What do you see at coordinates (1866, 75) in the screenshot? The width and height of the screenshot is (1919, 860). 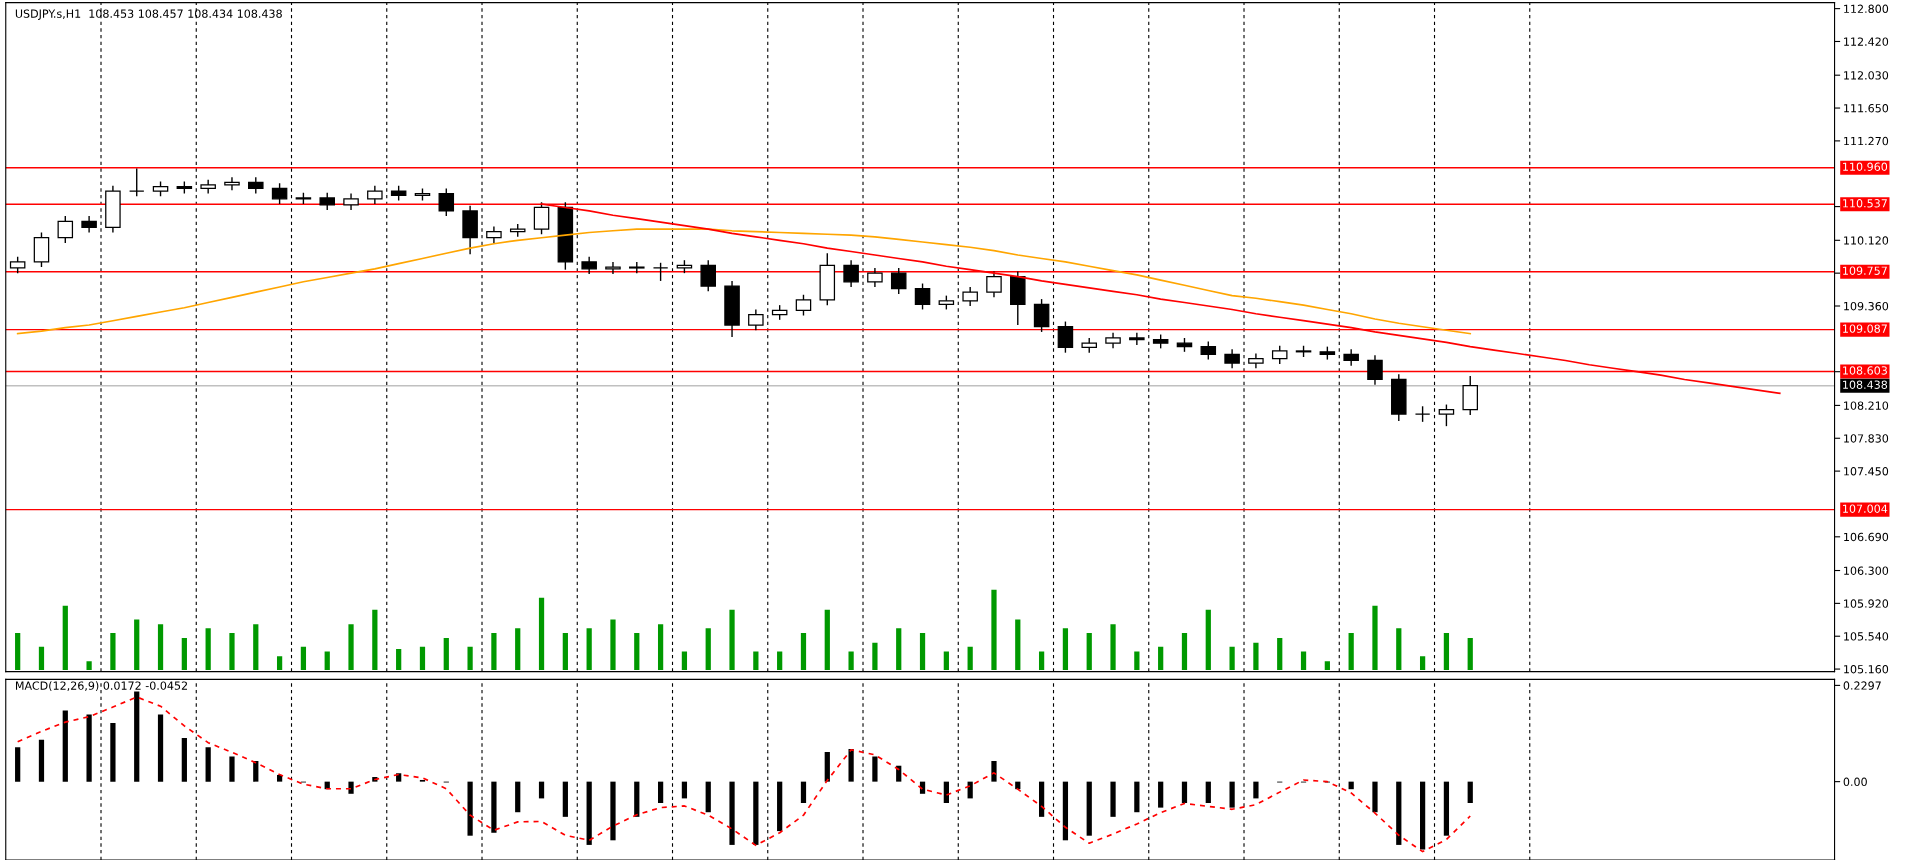 I see `y-tick-label: 112.030` at bounding box center [1866, 75].